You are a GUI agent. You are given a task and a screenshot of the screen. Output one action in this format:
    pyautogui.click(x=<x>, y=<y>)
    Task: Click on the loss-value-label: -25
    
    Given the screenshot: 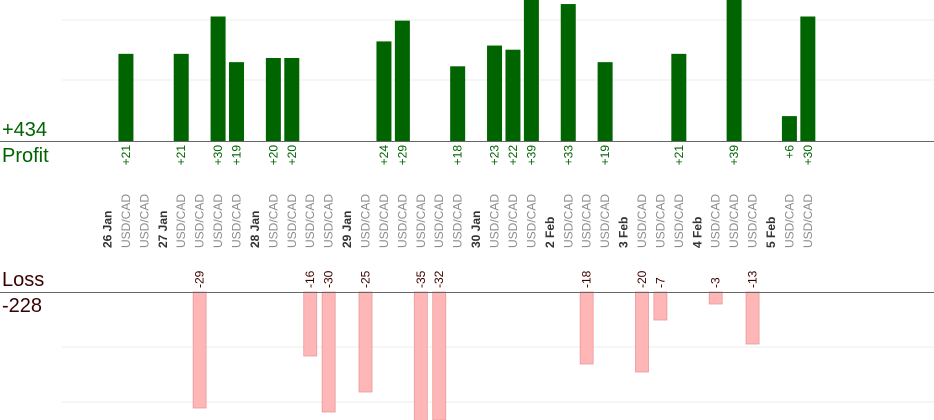 What is the action you would take?
    pyautogui.click(x=366, y=279)
    